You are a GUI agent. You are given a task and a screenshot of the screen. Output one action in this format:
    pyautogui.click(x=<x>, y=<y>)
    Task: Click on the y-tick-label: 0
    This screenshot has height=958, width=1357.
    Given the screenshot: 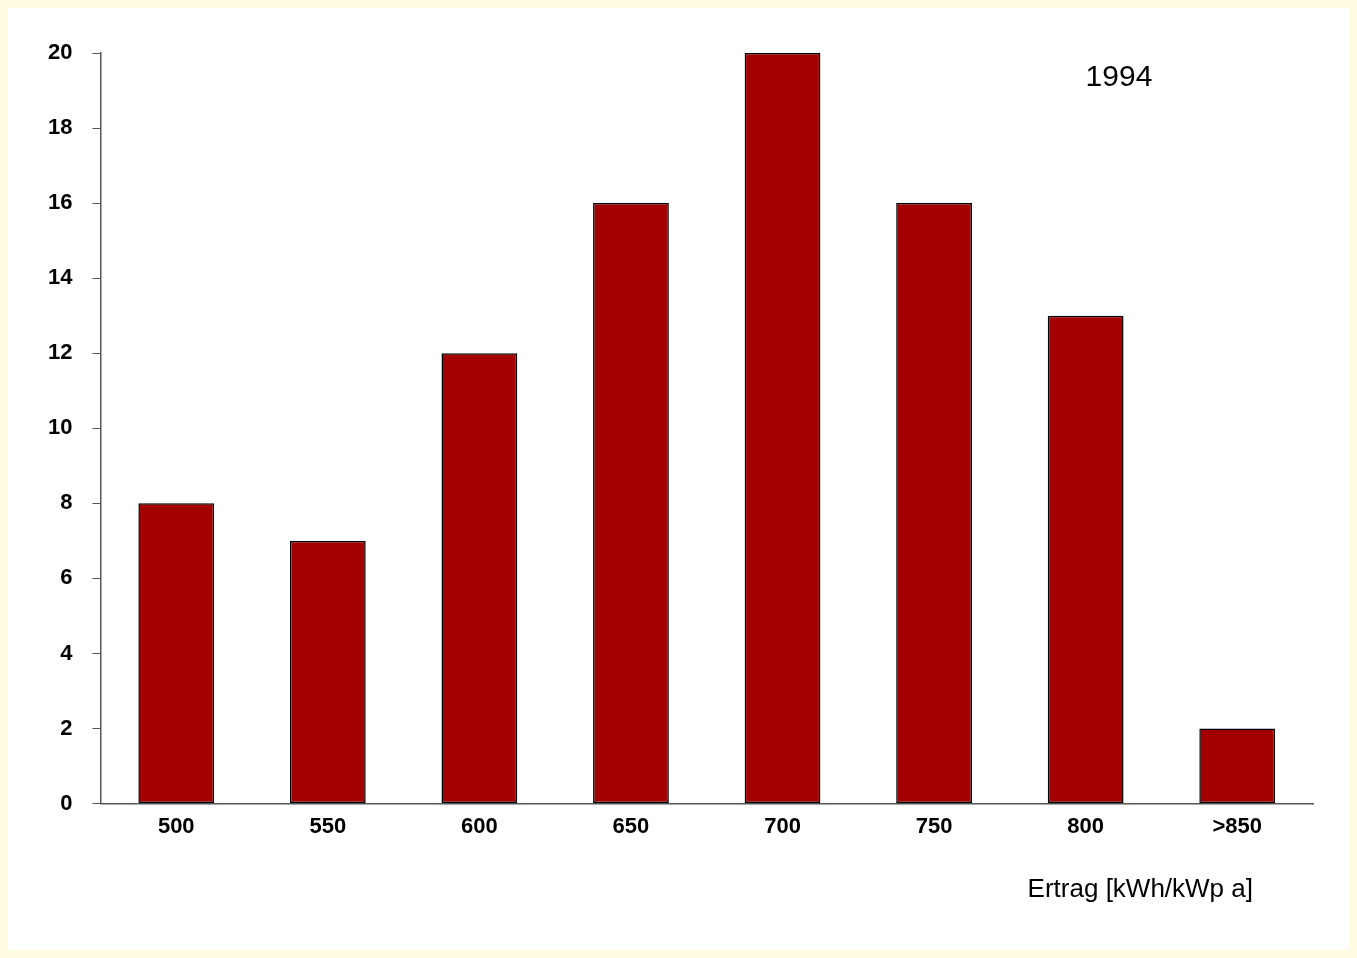 What is the action you would take?
    pyautogui.click(x=66, y=802)
    